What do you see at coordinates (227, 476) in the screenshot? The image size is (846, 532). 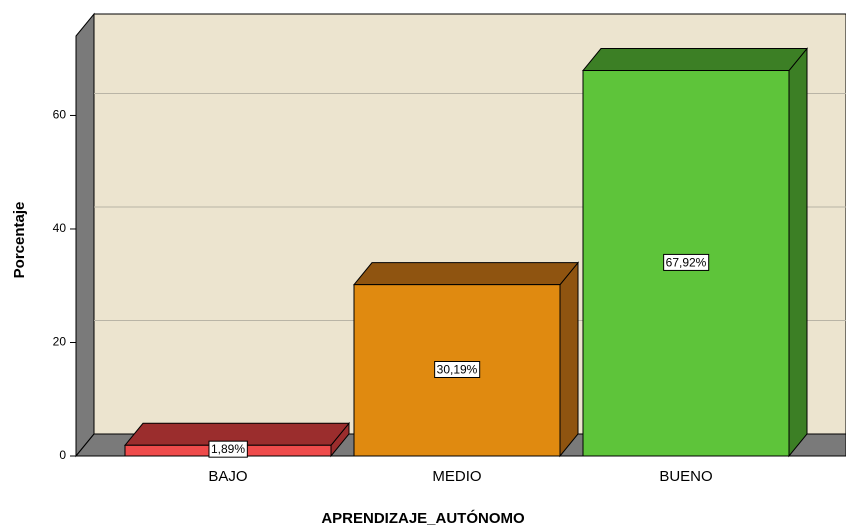 I see `x-tick-label: BAJO` at bounding box center [227, 476].